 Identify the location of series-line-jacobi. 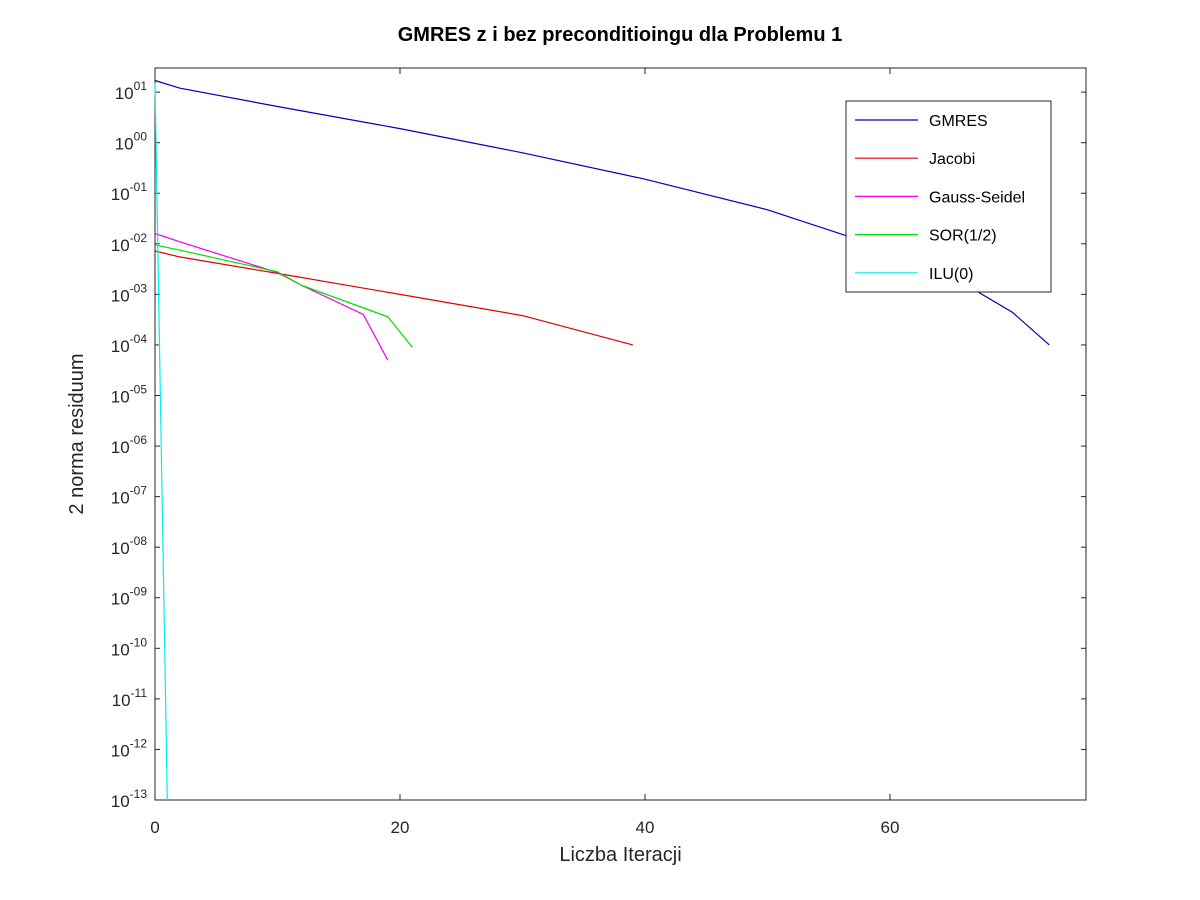
(393, 298).